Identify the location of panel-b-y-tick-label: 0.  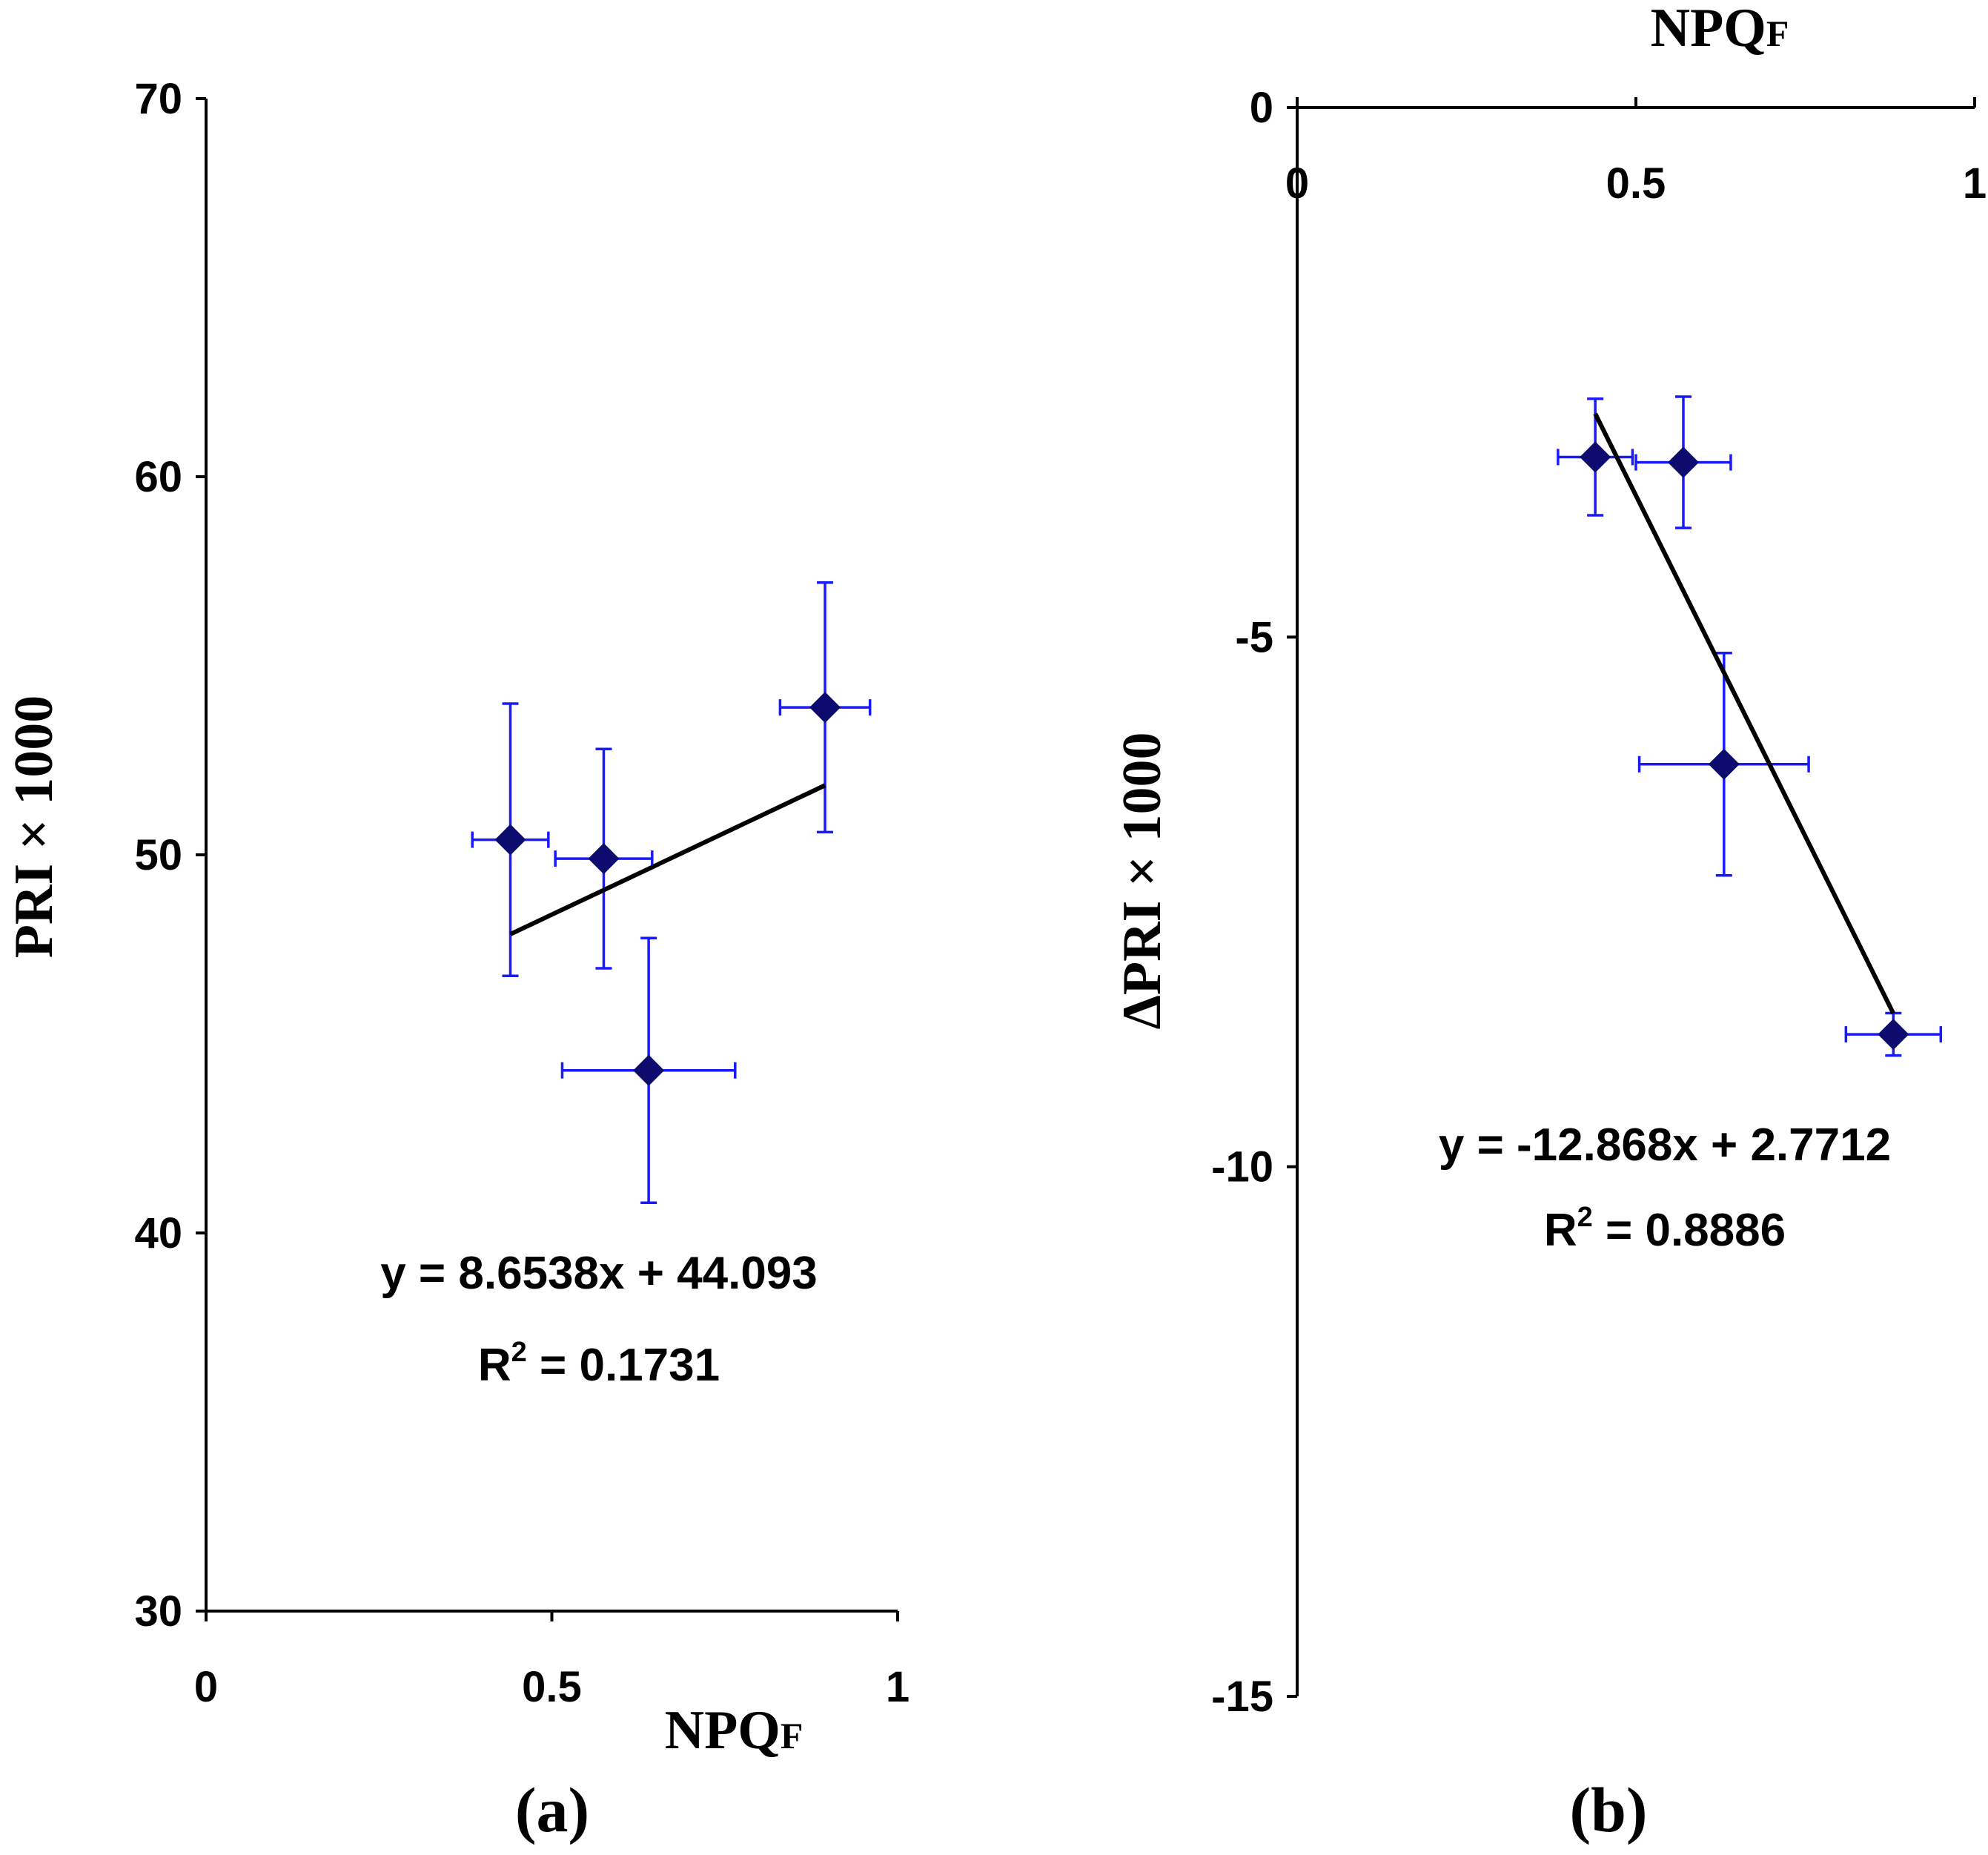
(1262, 108).